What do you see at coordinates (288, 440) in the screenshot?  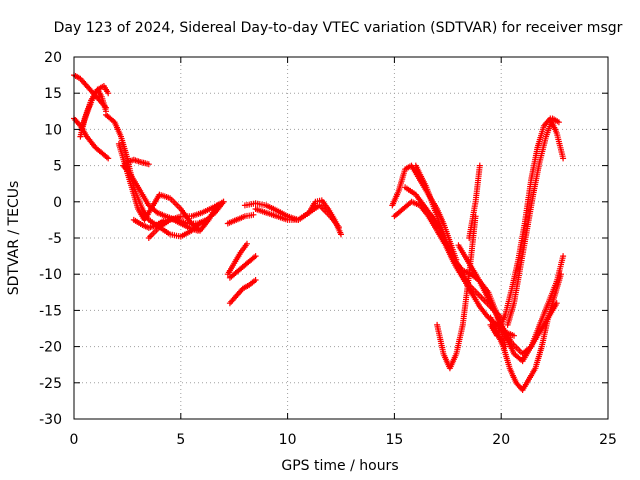 I see `x-tick-label: 10` at bounding box center [288, 440].